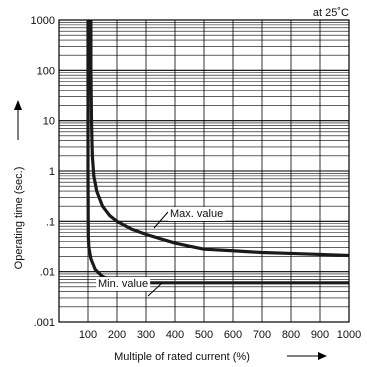 Image resolution: width=367 pixels, height=367 pixels. What do you see at coordinates (320, 335) in the screenshot?
I see `x-tick-label: 900` at bounding box center [320, 335].